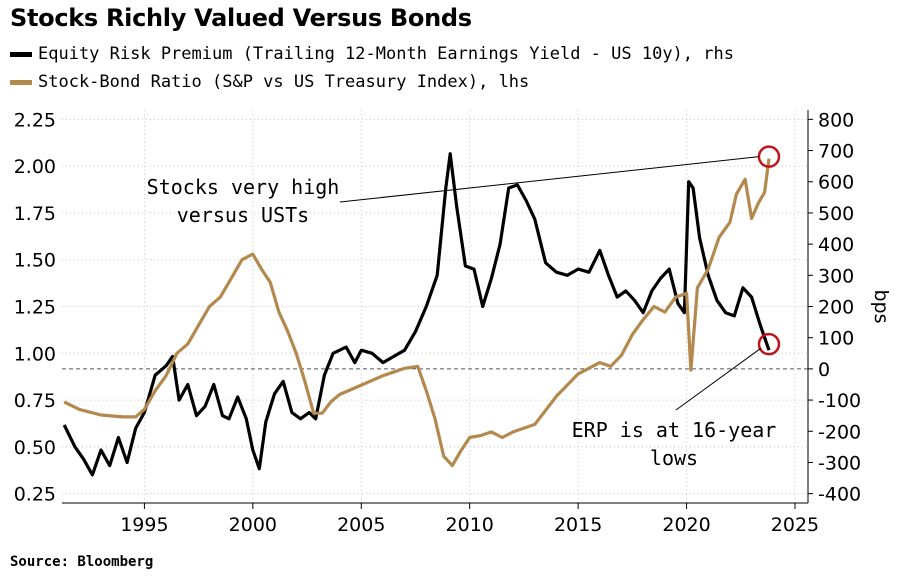  I want to click on right-axis-title: bps, so click(881, 306).